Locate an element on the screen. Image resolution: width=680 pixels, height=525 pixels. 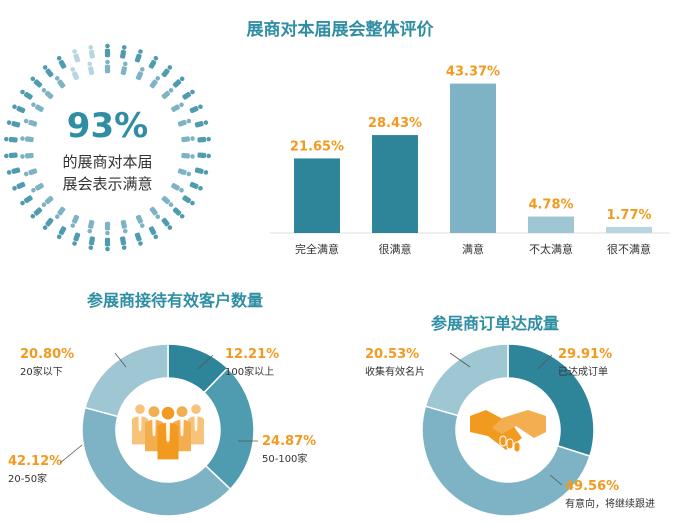
slice-value-label: 12.21% is located at coordinates (252, 354).